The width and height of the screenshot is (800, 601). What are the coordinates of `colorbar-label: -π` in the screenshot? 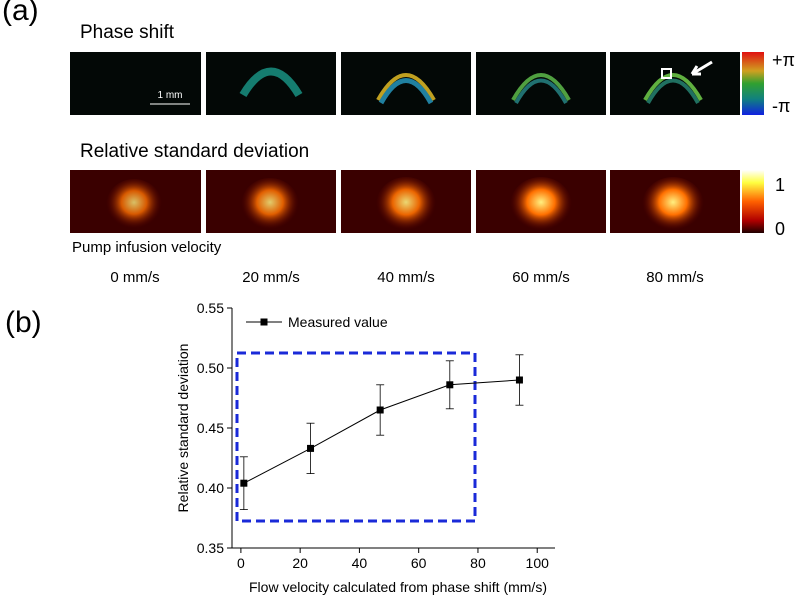 It's located at (781, 106).